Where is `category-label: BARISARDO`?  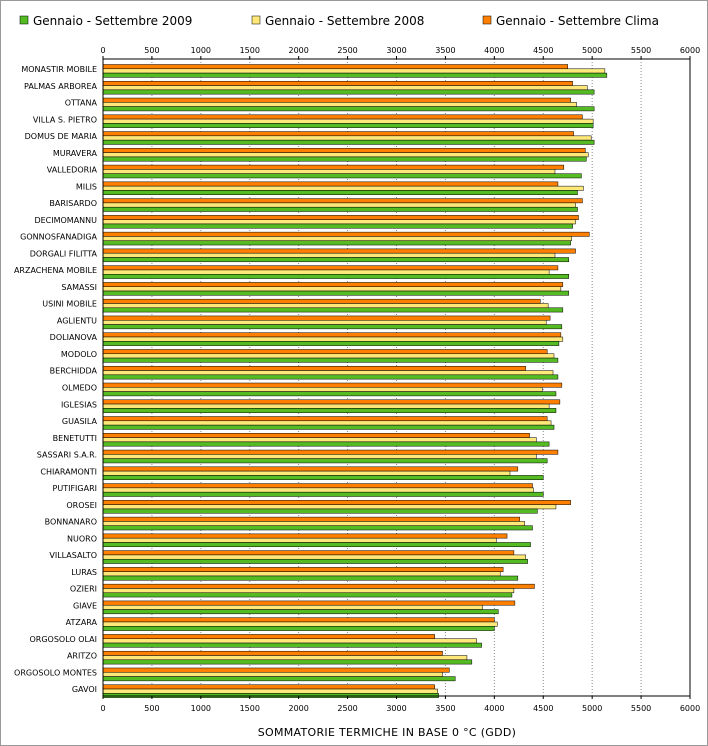
category-label: BARISARDO is located at coordinates (73, 203).